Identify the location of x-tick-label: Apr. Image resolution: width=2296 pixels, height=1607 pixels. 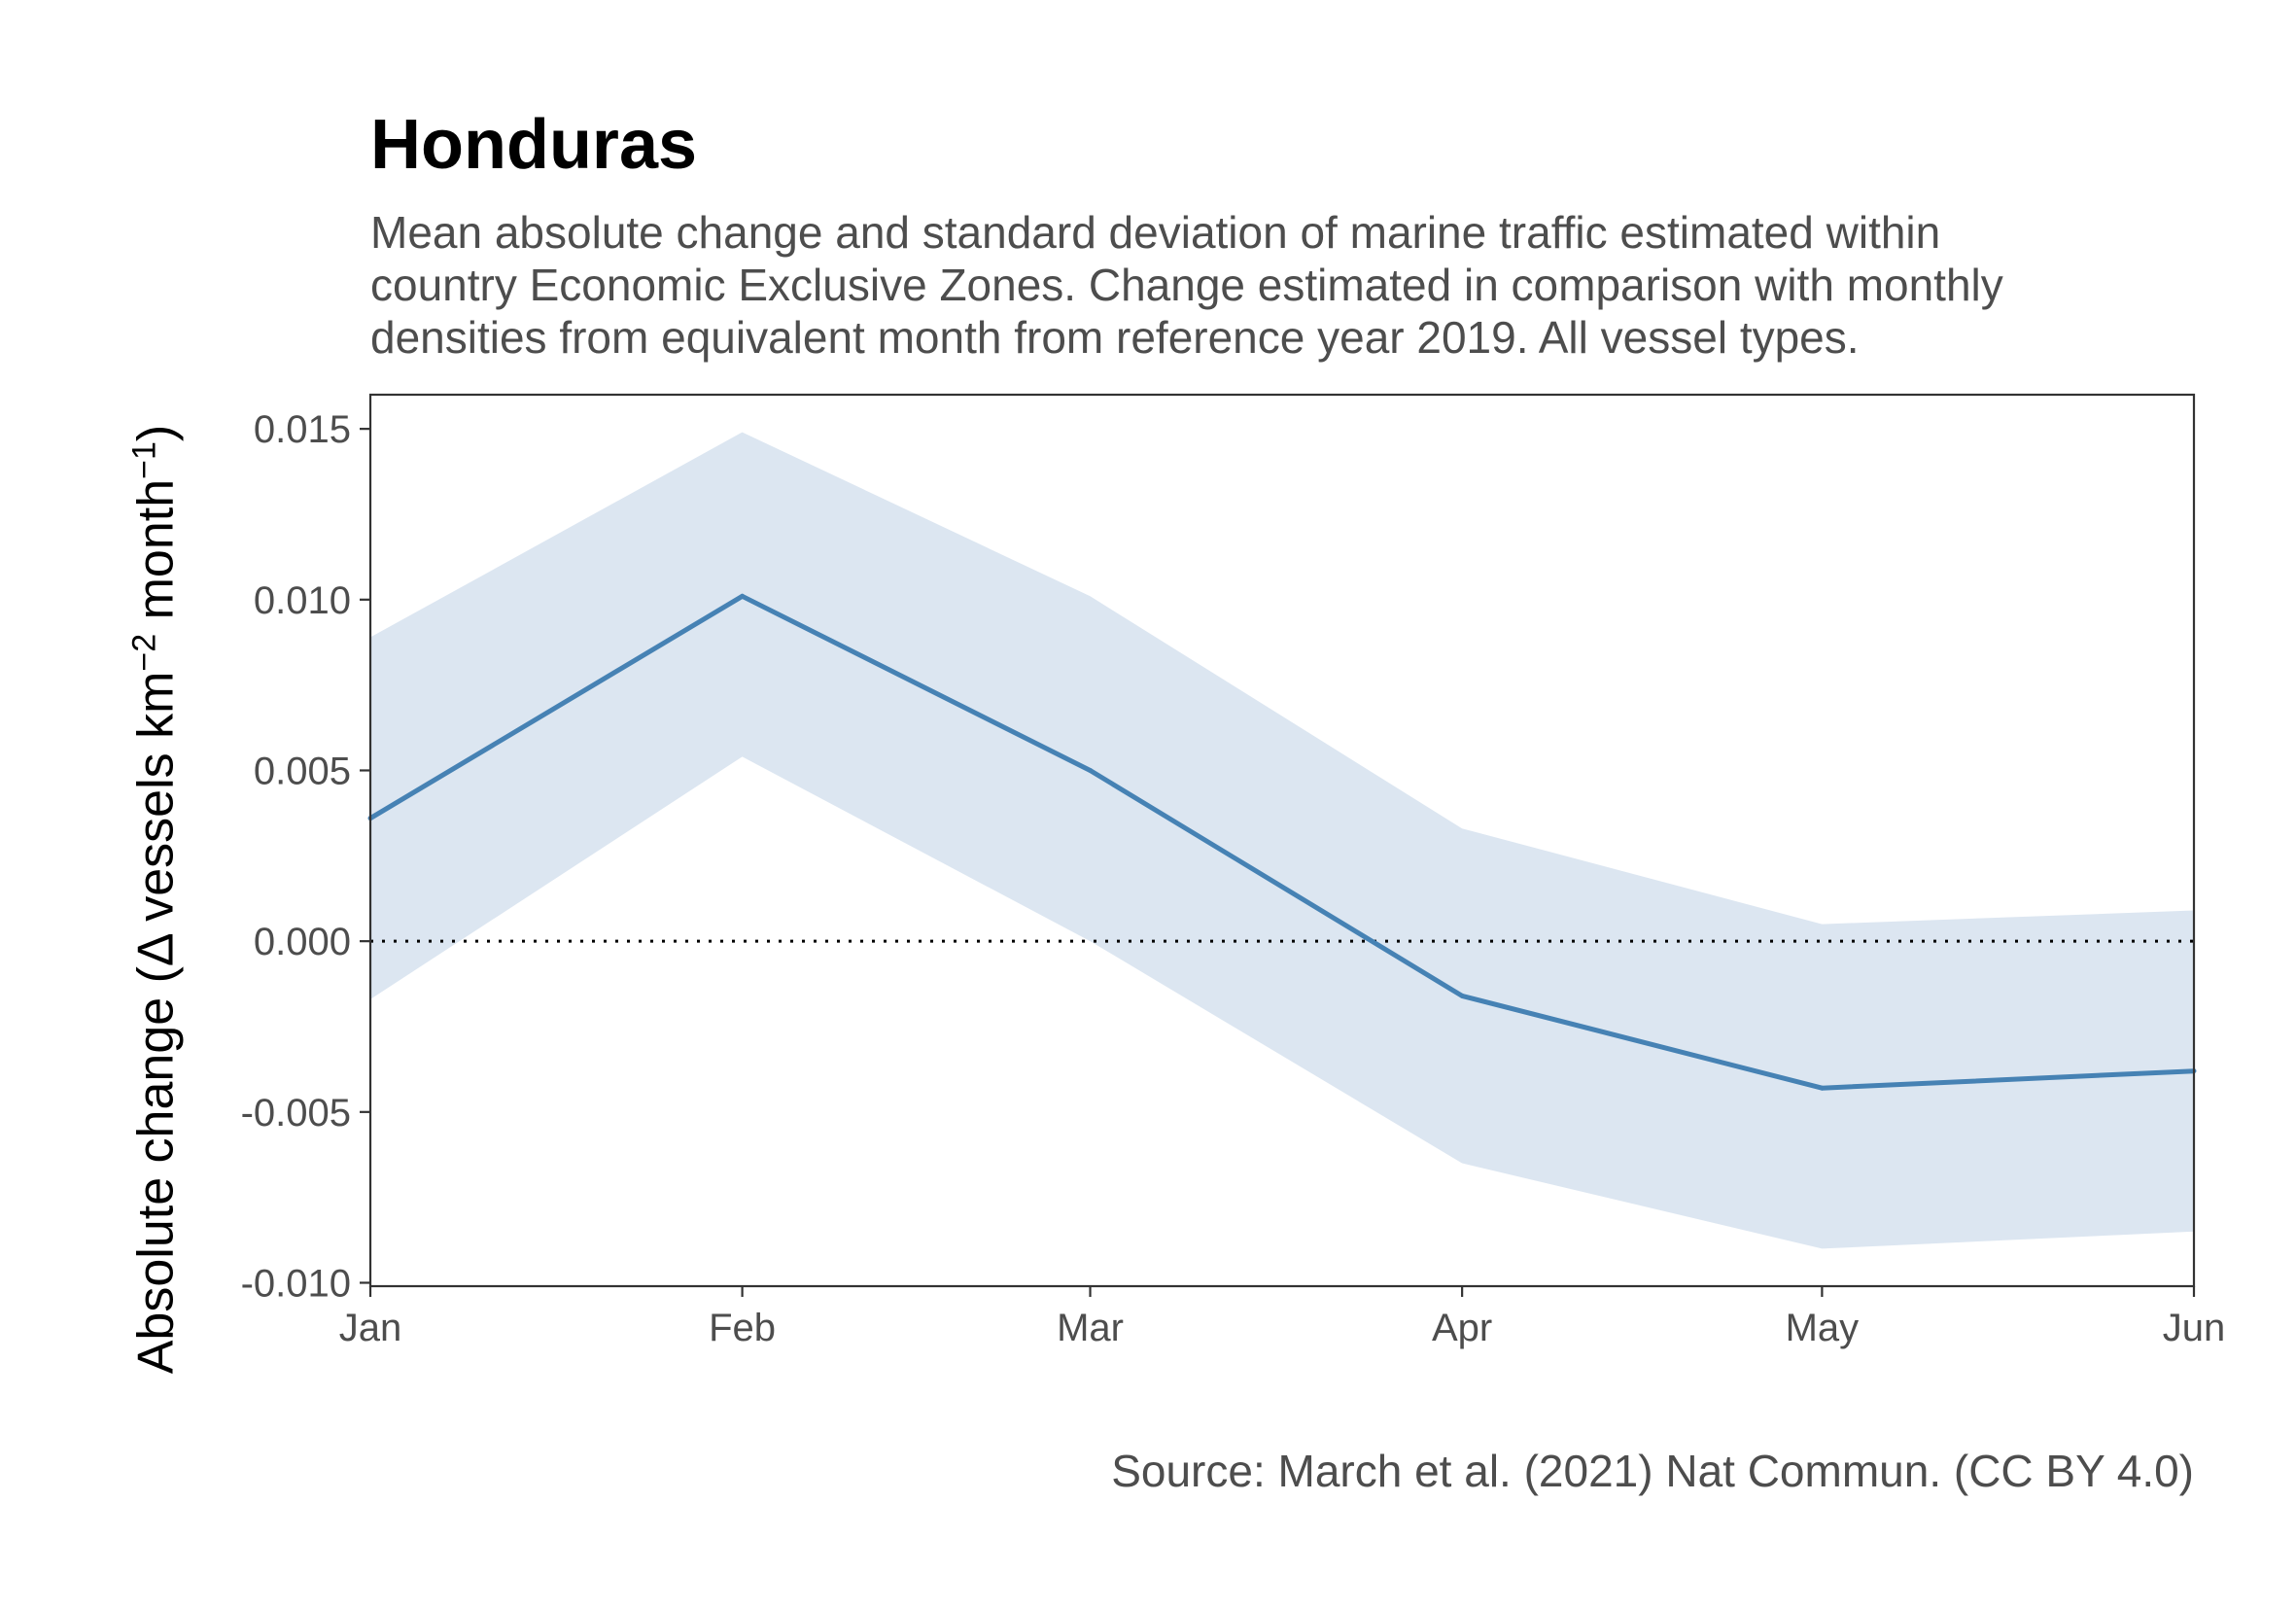
(1462, 1328).